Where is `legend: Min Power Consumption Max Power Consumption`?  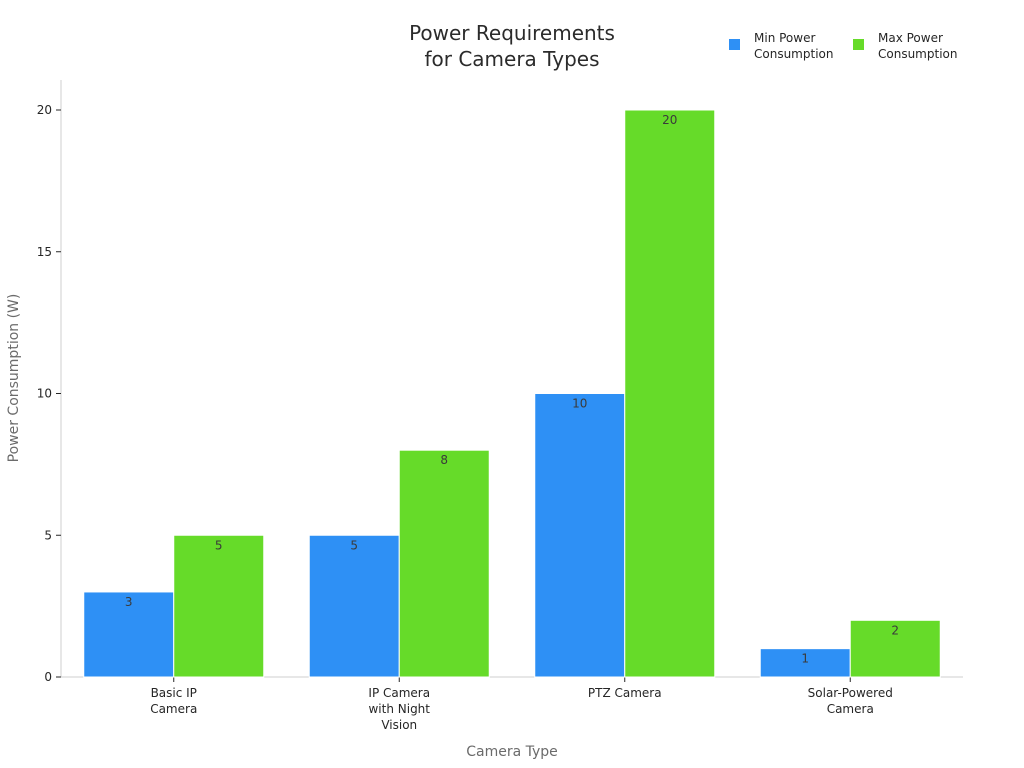
legend: Min Power Consumption Max Power Consumption is located at coordinates (843, 46).